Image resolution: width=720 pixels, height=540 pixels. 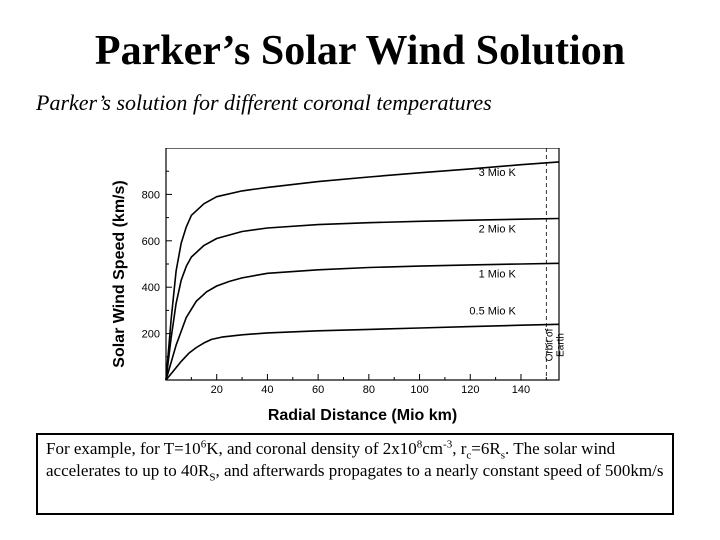 I want to click on note-text: =6R, so click(x=486, y=448).